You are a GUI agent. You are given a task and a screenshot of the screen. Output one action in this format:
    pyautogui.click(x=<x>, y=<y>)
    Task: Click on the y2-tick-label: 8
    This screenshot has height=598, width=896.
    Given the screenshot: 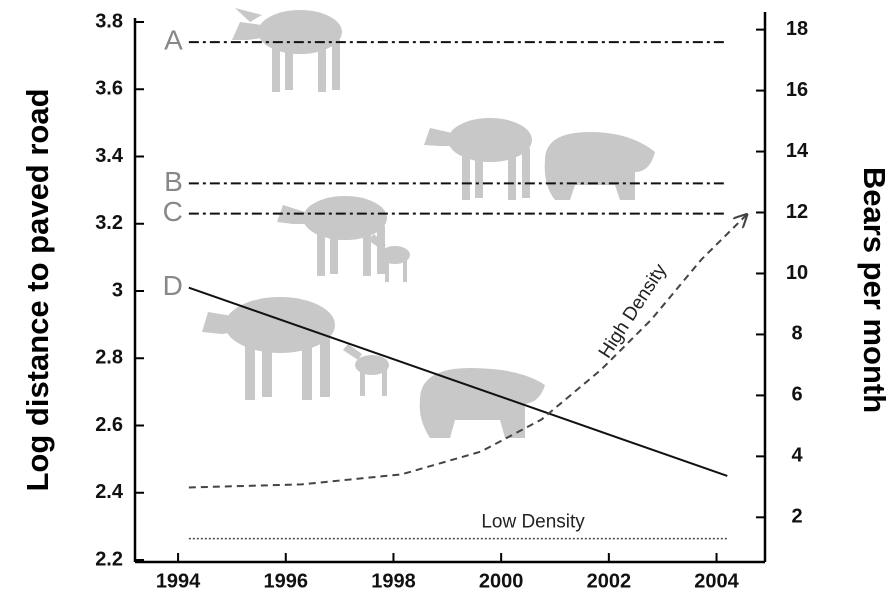 What is the action you would take?
    pyautogui.click(x=796, y=334)
    